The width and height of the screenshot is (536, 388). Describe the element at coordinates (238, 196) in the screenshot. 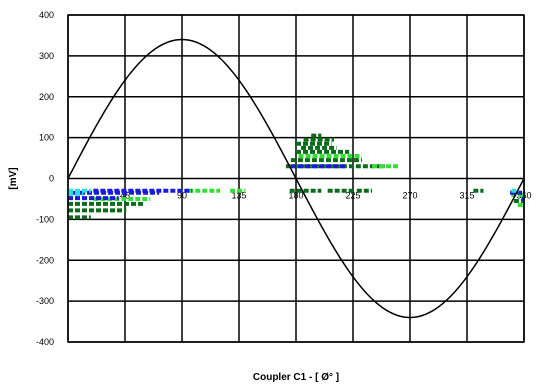

I see `x-tick-label: 135` at that location.